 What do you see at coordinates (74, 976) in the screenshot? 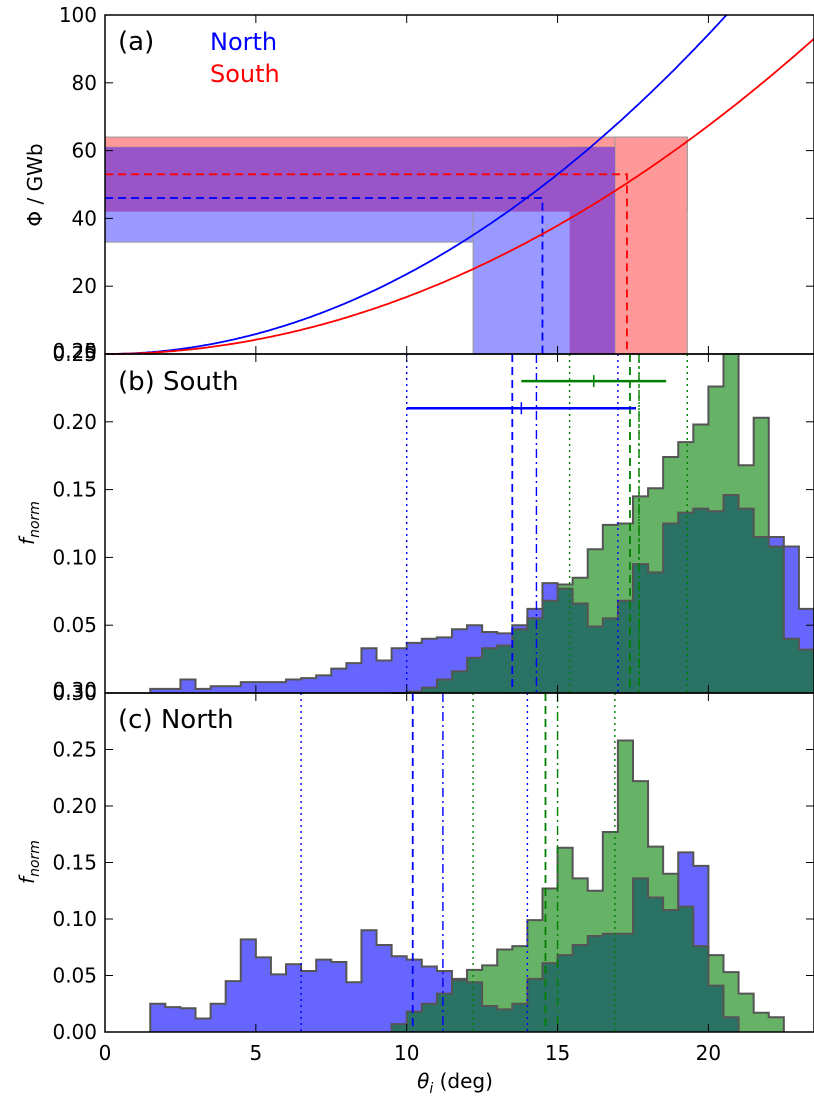
I see `y-tick-label: 0.05` at bounding box center [74, 976].